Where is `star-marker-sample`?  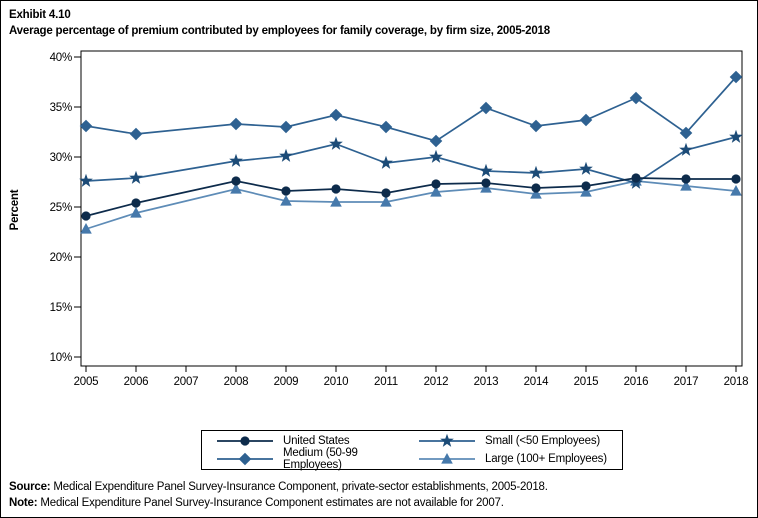 star-marker-sample is located at coordinates (447, 440).